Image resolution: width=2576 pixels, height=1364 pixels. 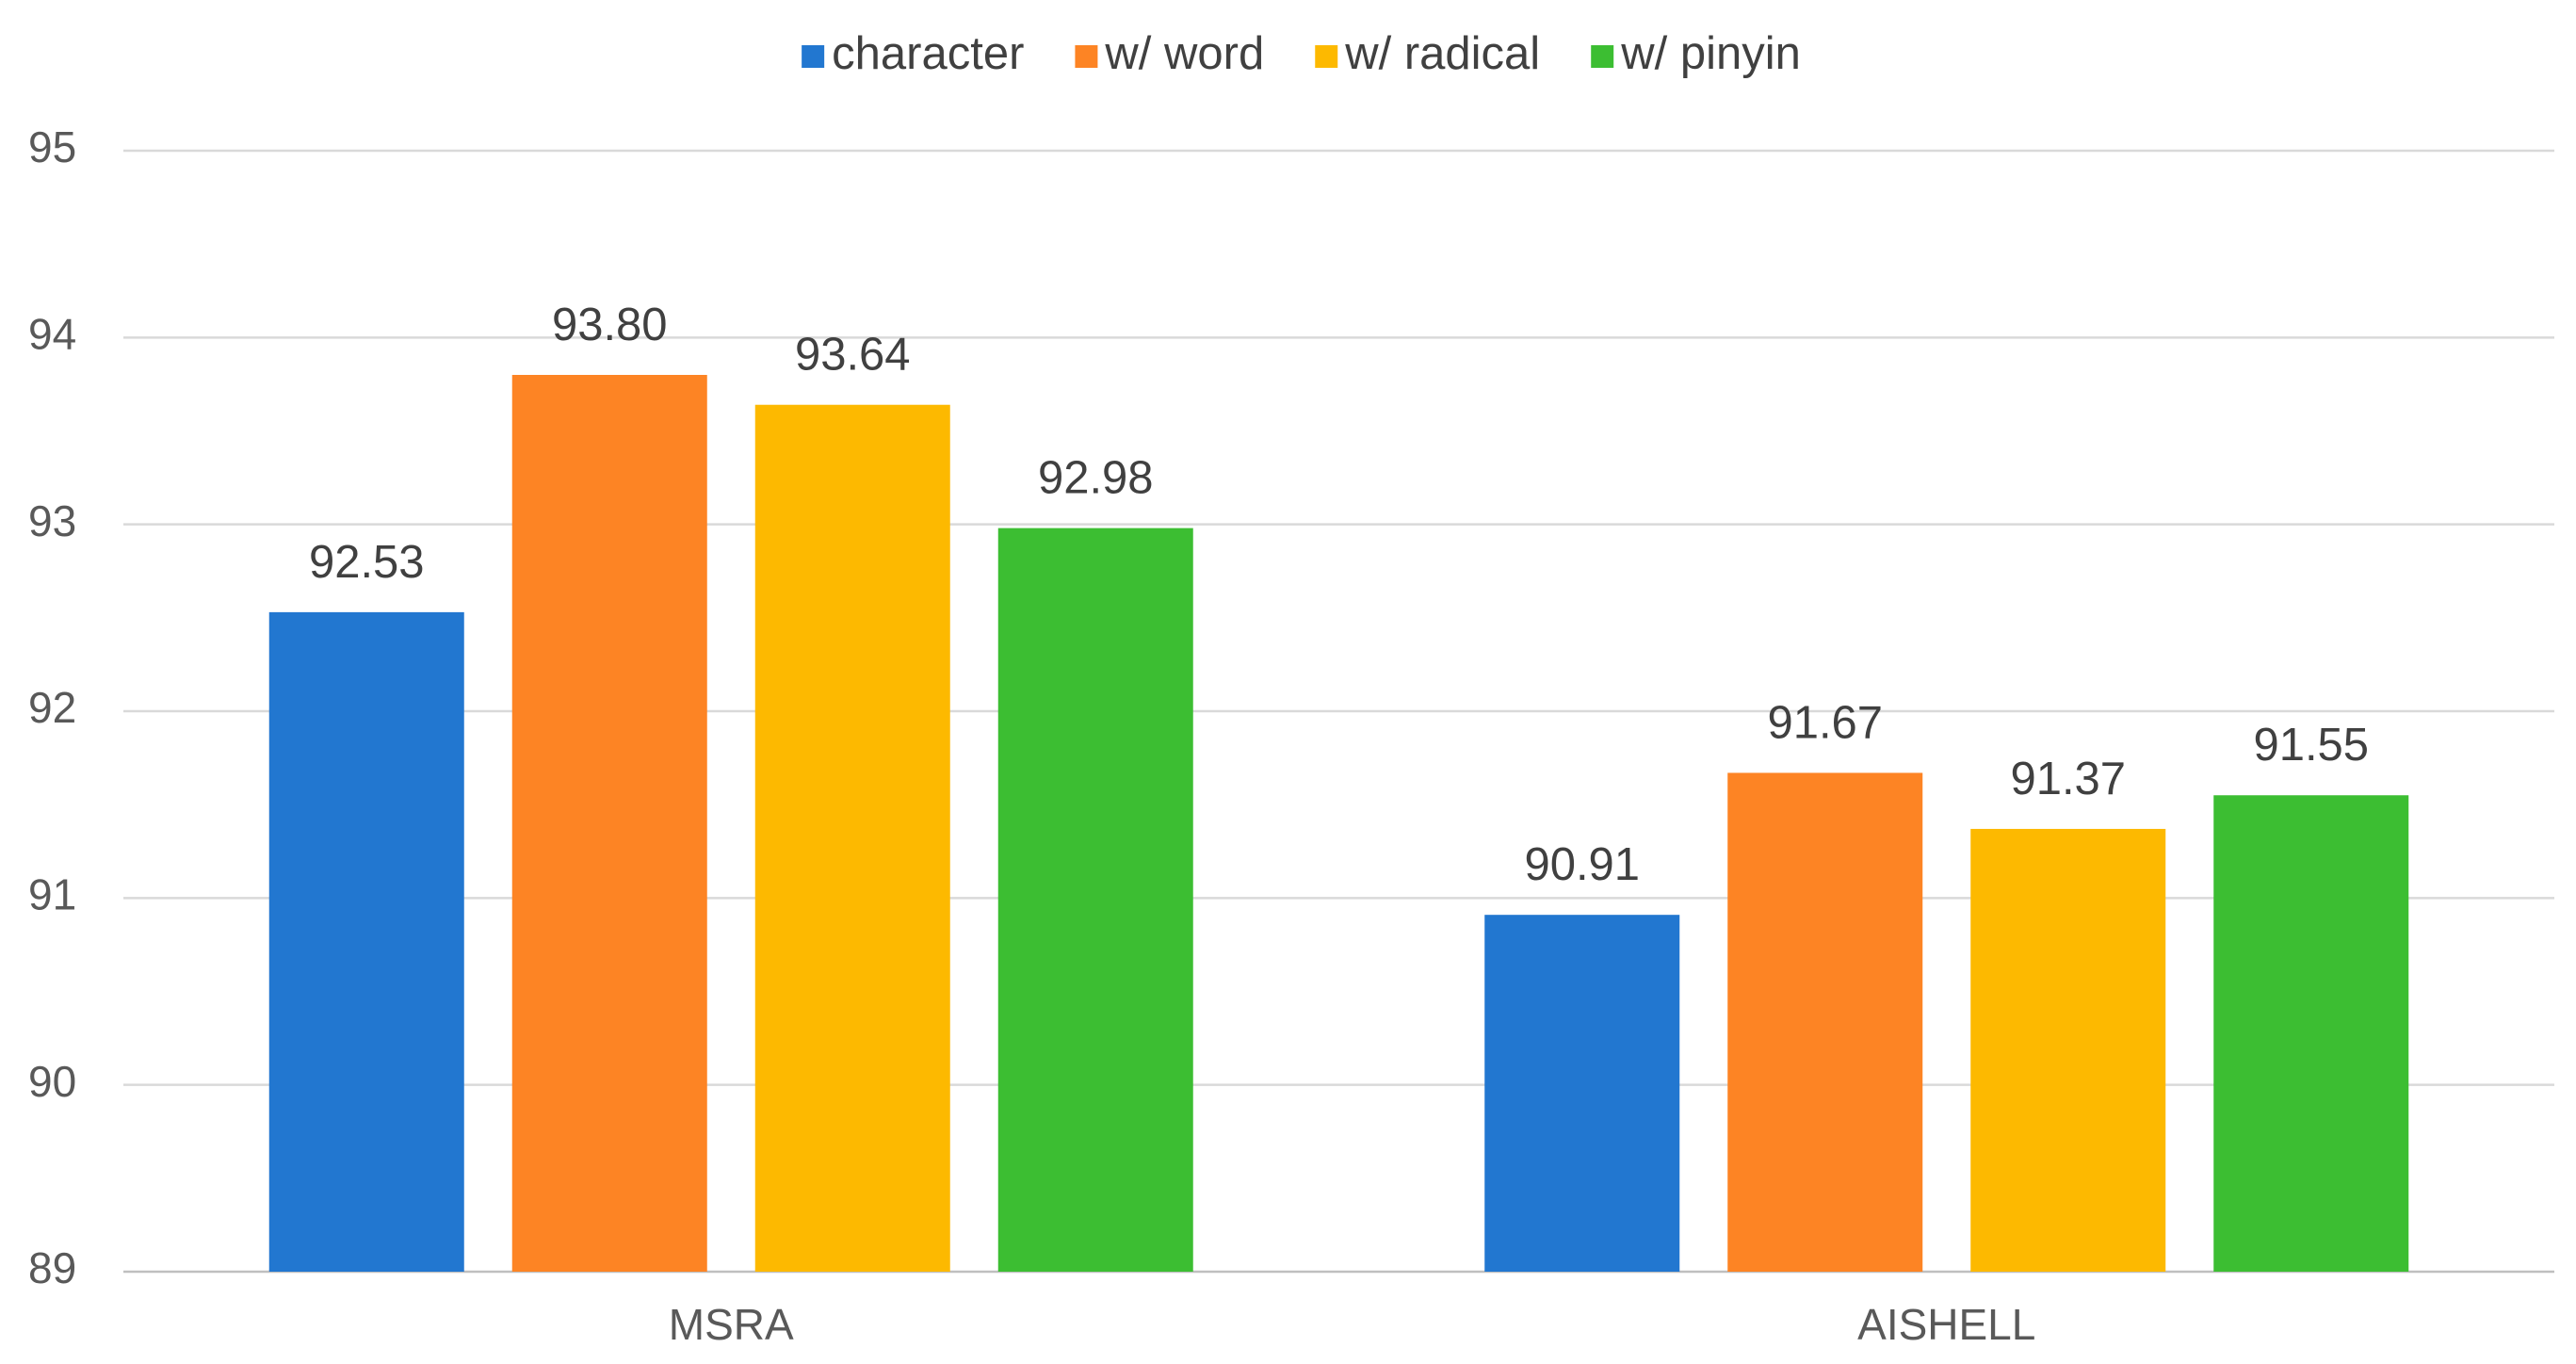 I want to click on y-tick-label: 94, so click(x=52, y=333).